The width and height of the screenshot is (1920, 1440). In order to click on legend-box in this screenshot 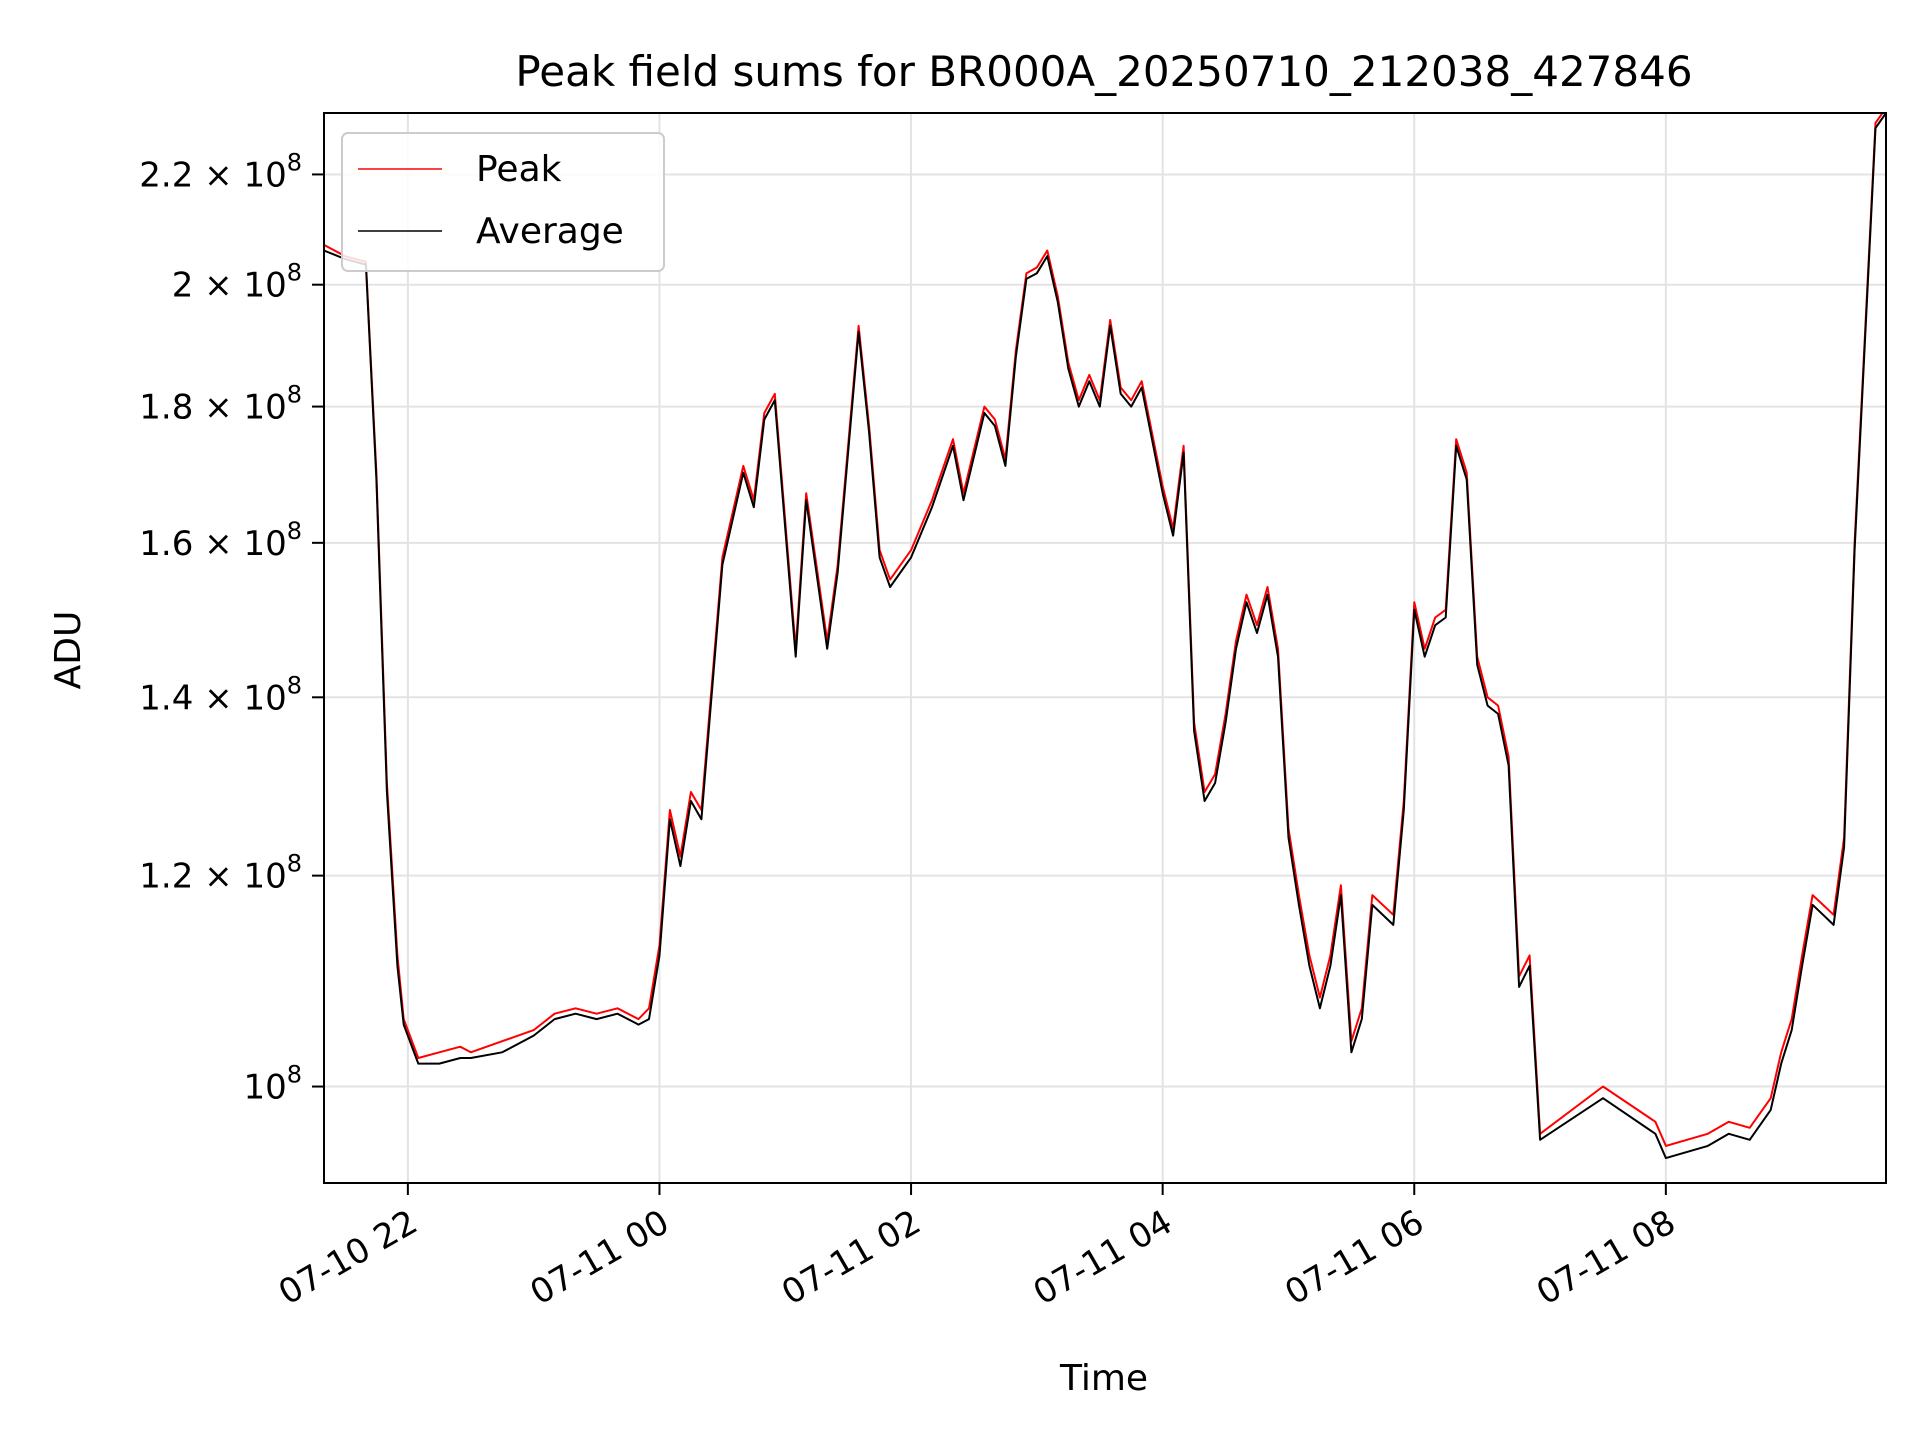, I will do `click(503, 202)`.